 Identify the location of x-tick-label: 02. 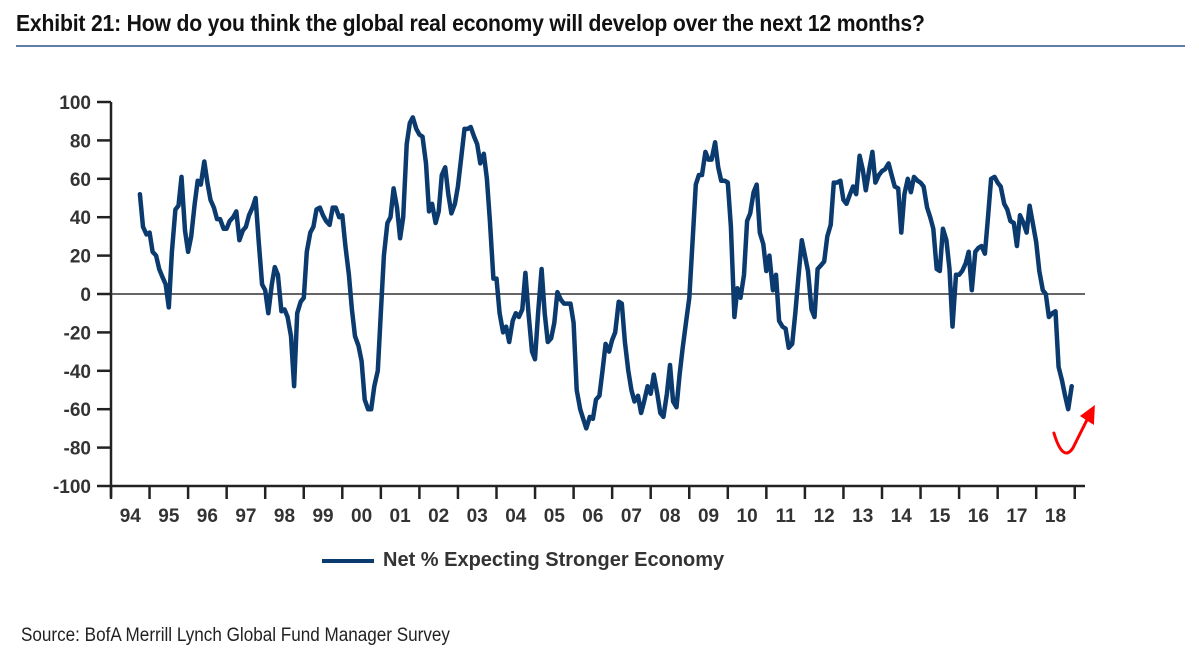
(438, 516).